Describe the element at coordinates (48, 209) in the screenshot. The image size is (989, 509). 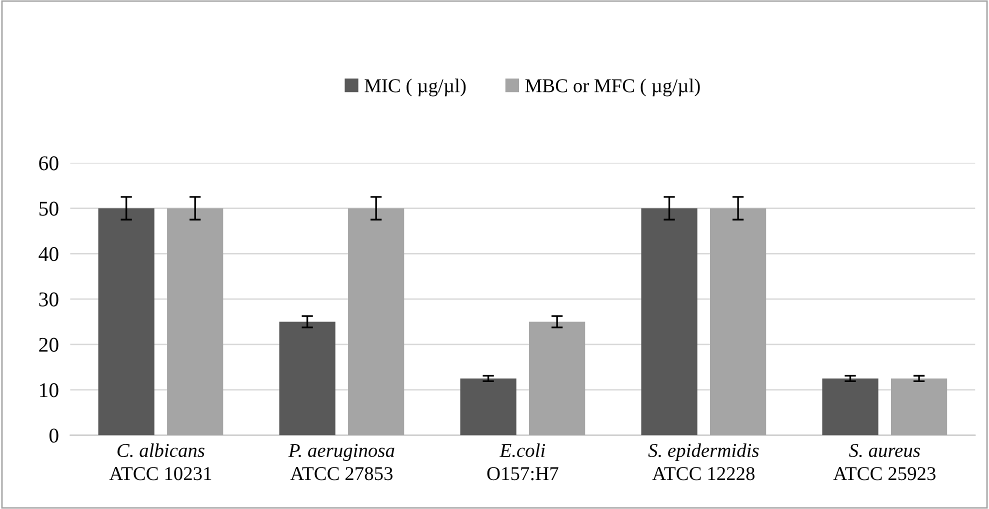
I see `y-tick-label: 50` at that location.